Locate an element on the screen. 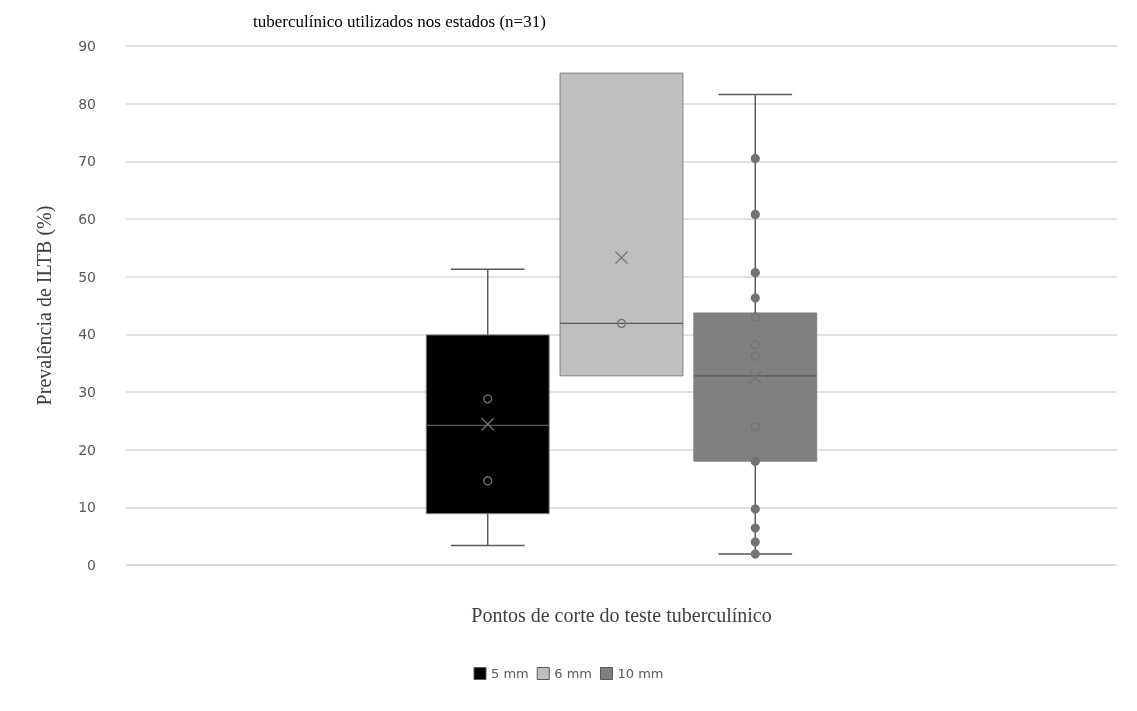 The image size is (1137, 711). y-tick-label: 80 is located at coordinates (87, 103).